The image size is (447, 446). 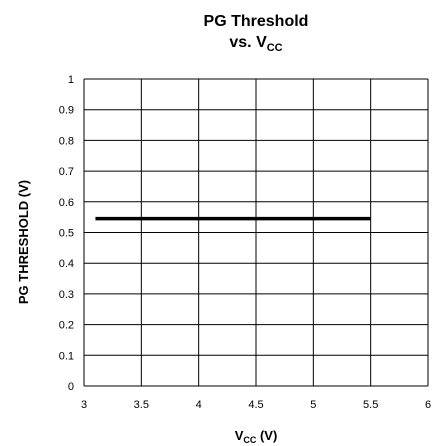 What do you see at coordinates (71, 387) in the screenshot?
I see `y-tick-label: 0` at bounding box center [71, 387].